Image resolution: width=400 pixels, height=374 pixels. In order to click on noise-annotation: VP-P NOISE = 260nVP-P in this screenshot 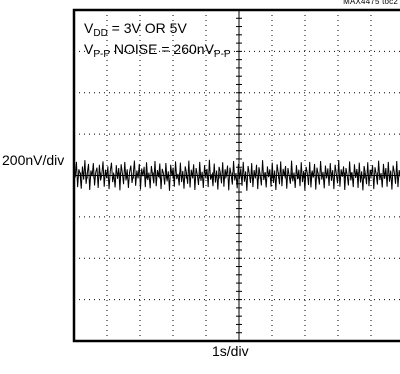, I will do `click(157, 50)`.